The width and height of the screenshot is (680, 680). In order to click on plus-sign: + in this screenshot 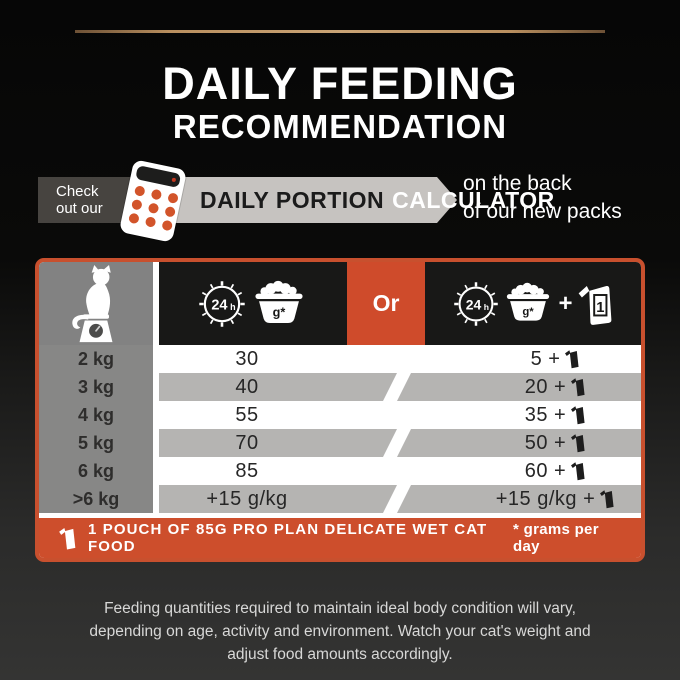, I will do `click(565, 303)`.